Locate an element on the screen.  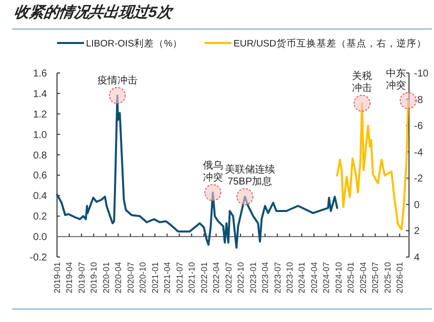
x-tick-label: 2020-04 is located at coordinates (118, 278).